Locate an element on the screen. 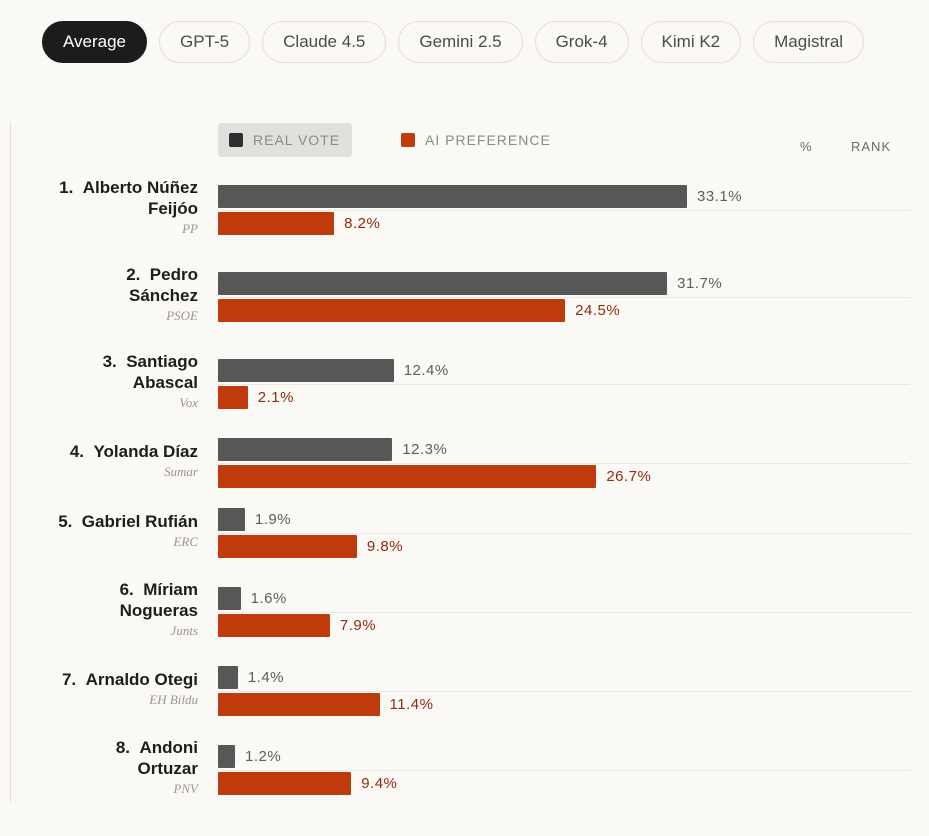  candidate-name: 4. Yolanda Díaz is located at coordinates (134, 451).